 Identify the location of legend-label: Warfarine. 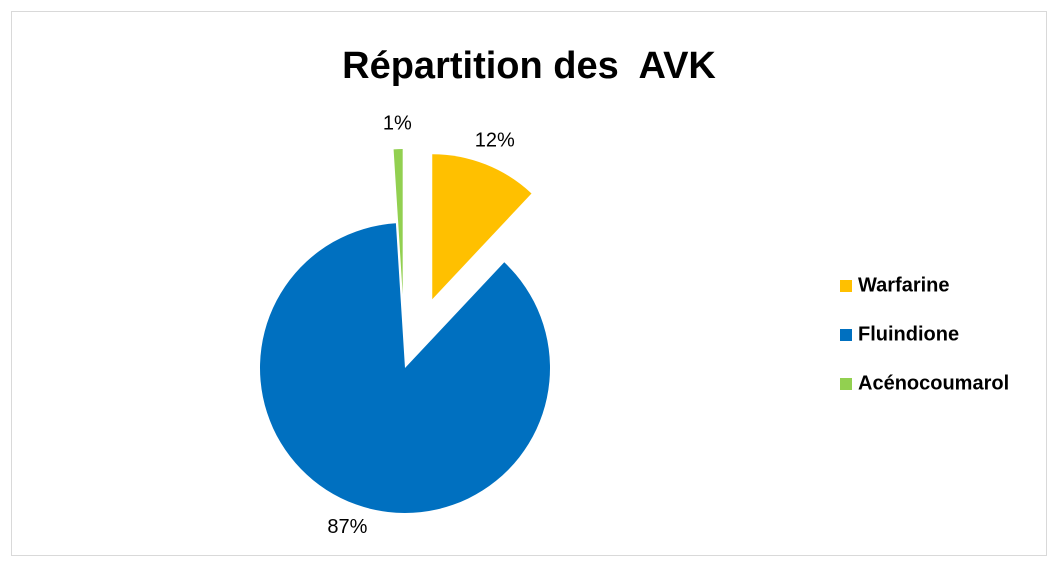
(904, 285).